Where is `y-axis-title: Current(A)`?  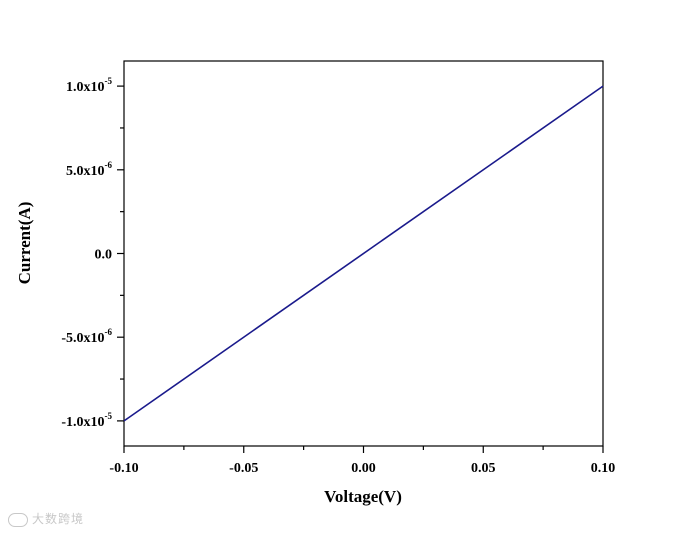 y-axis-title: Current(A) is located at coordinates (24, 243).